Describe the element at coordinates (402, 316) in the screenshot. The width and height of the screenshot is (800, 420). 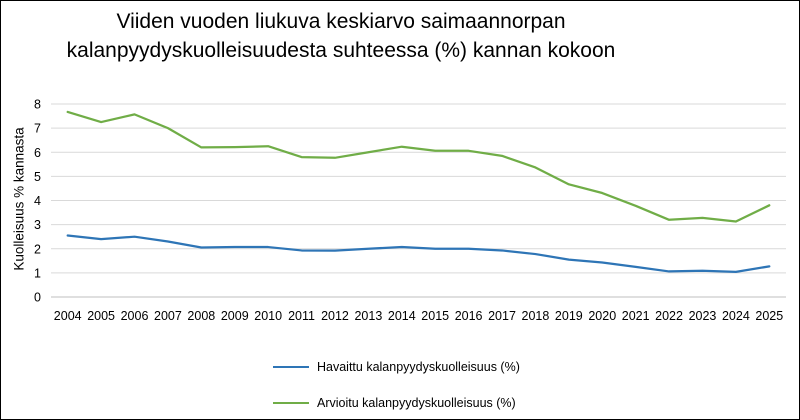
I see `x-tick-label: 2014` at that location.